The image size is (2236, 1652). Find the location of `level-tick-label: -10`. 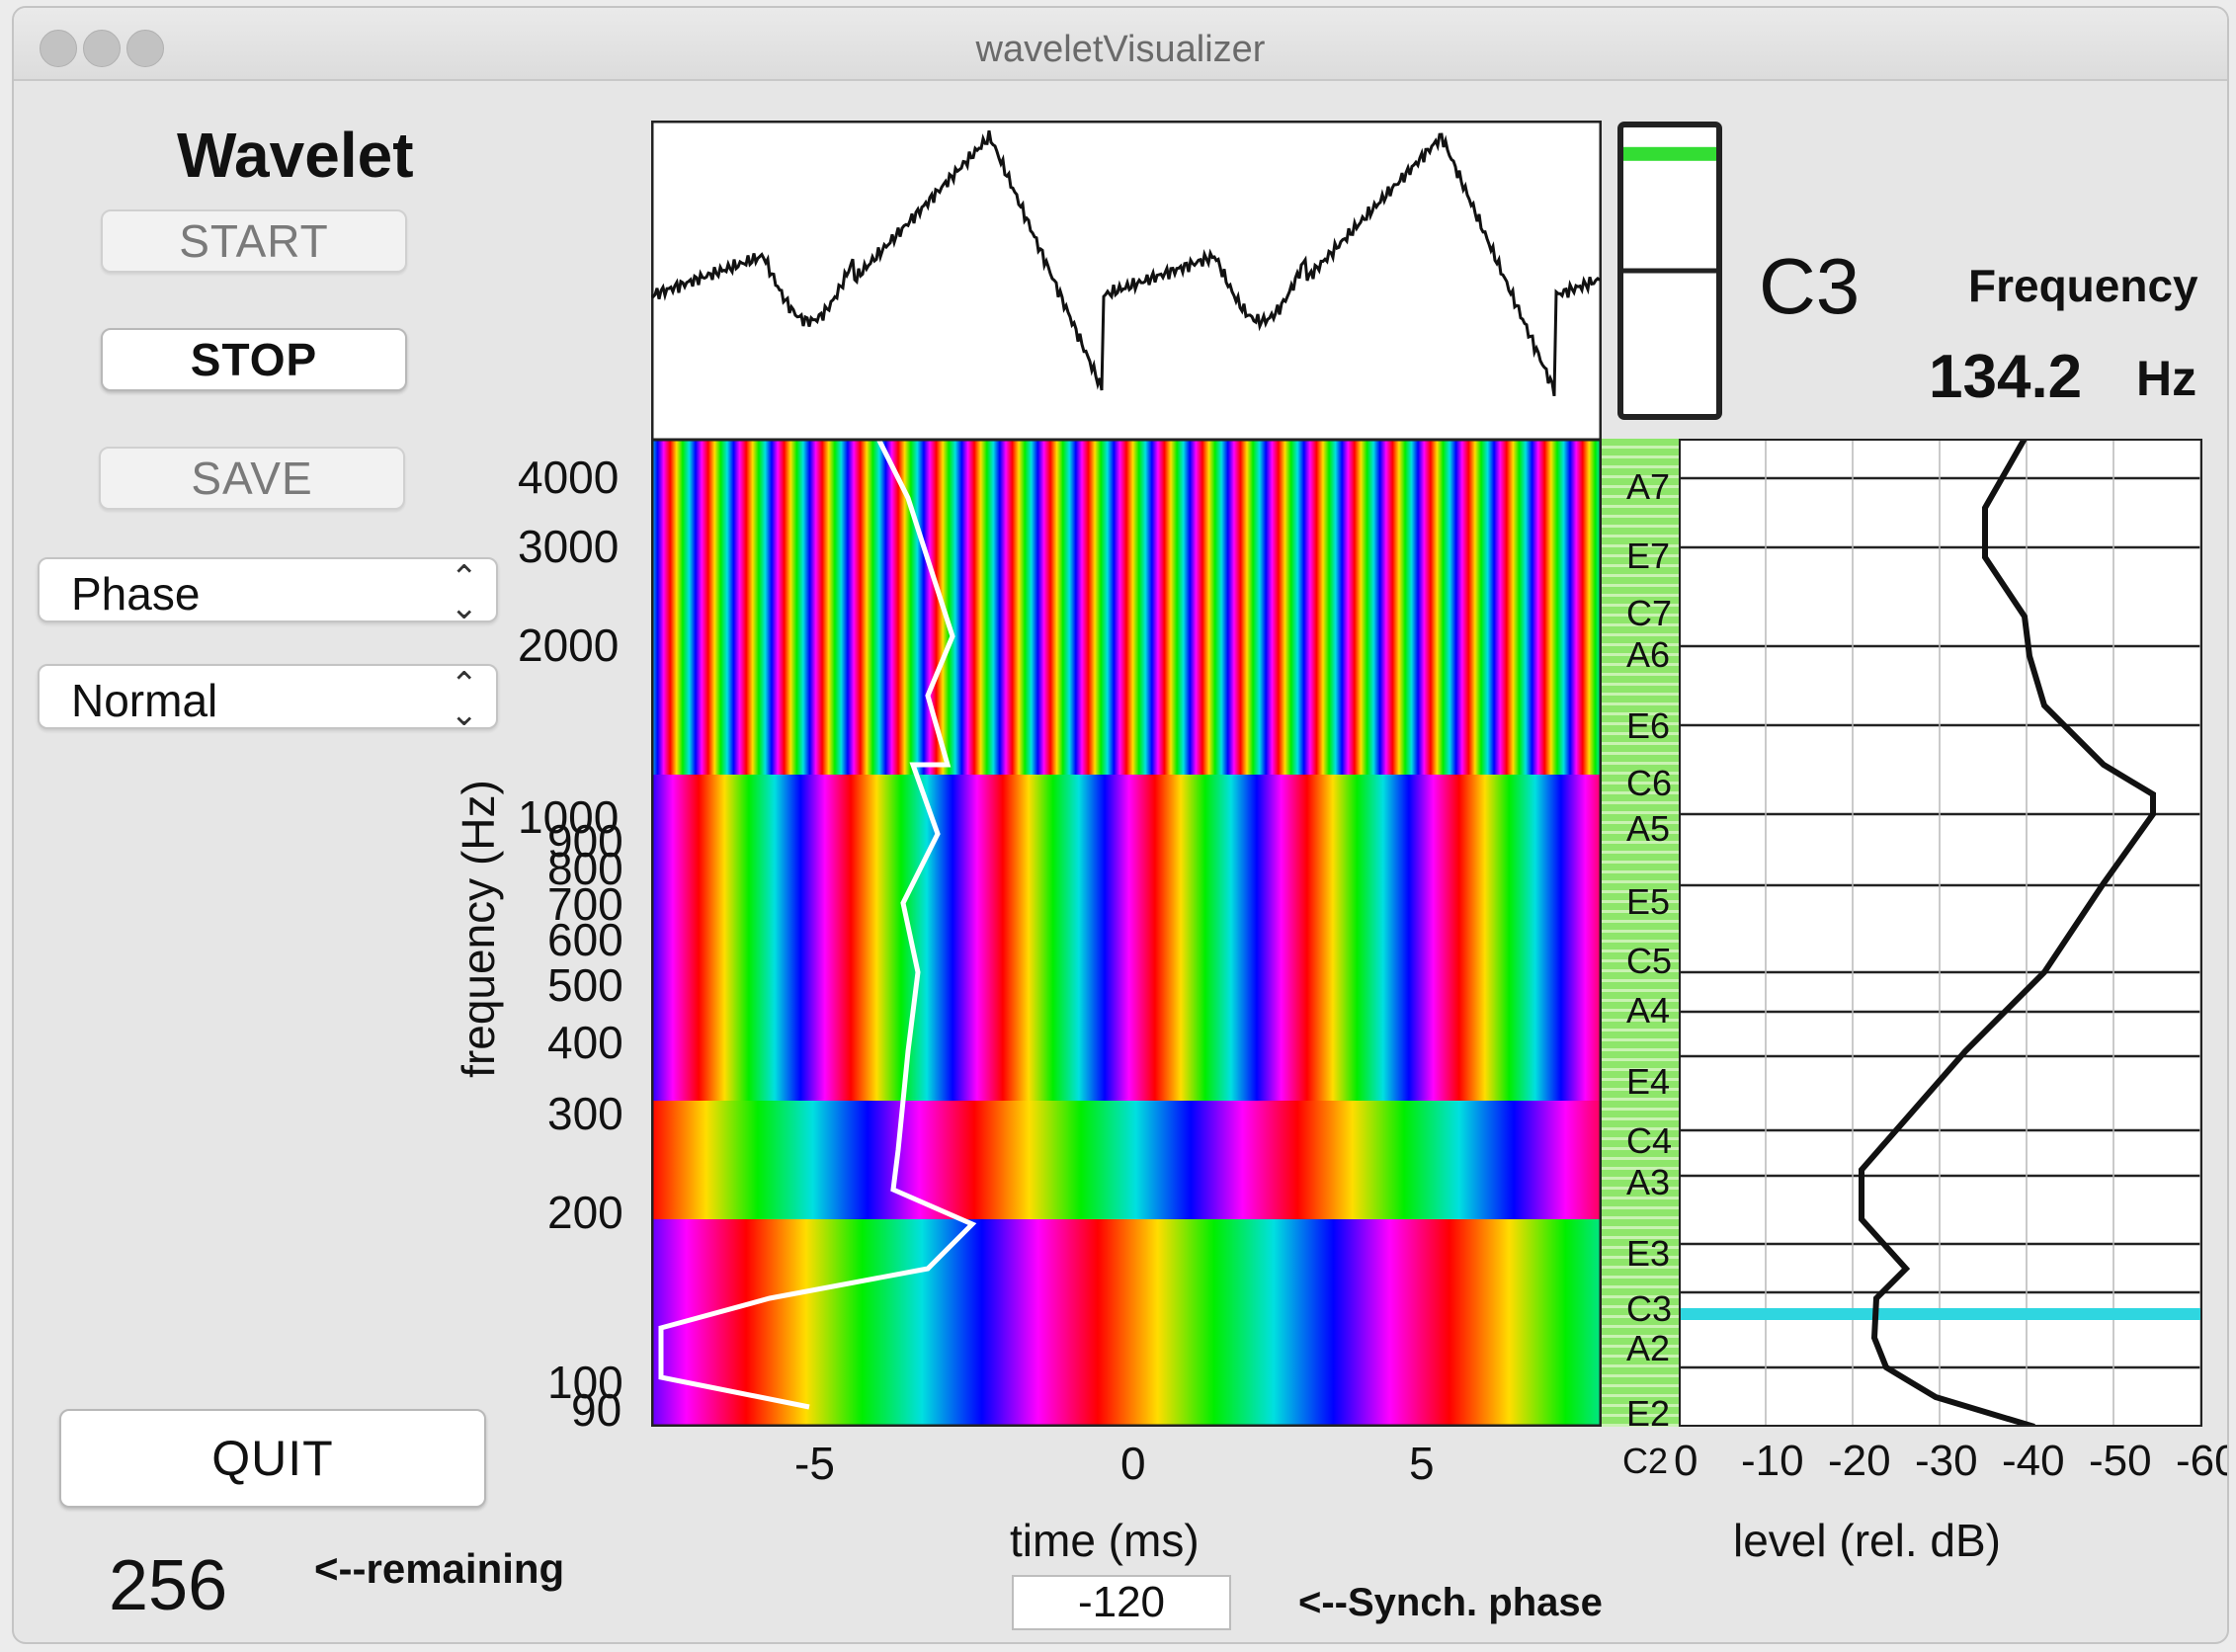

level-tick-label: -10 is located at coordinates (1772, 1461).